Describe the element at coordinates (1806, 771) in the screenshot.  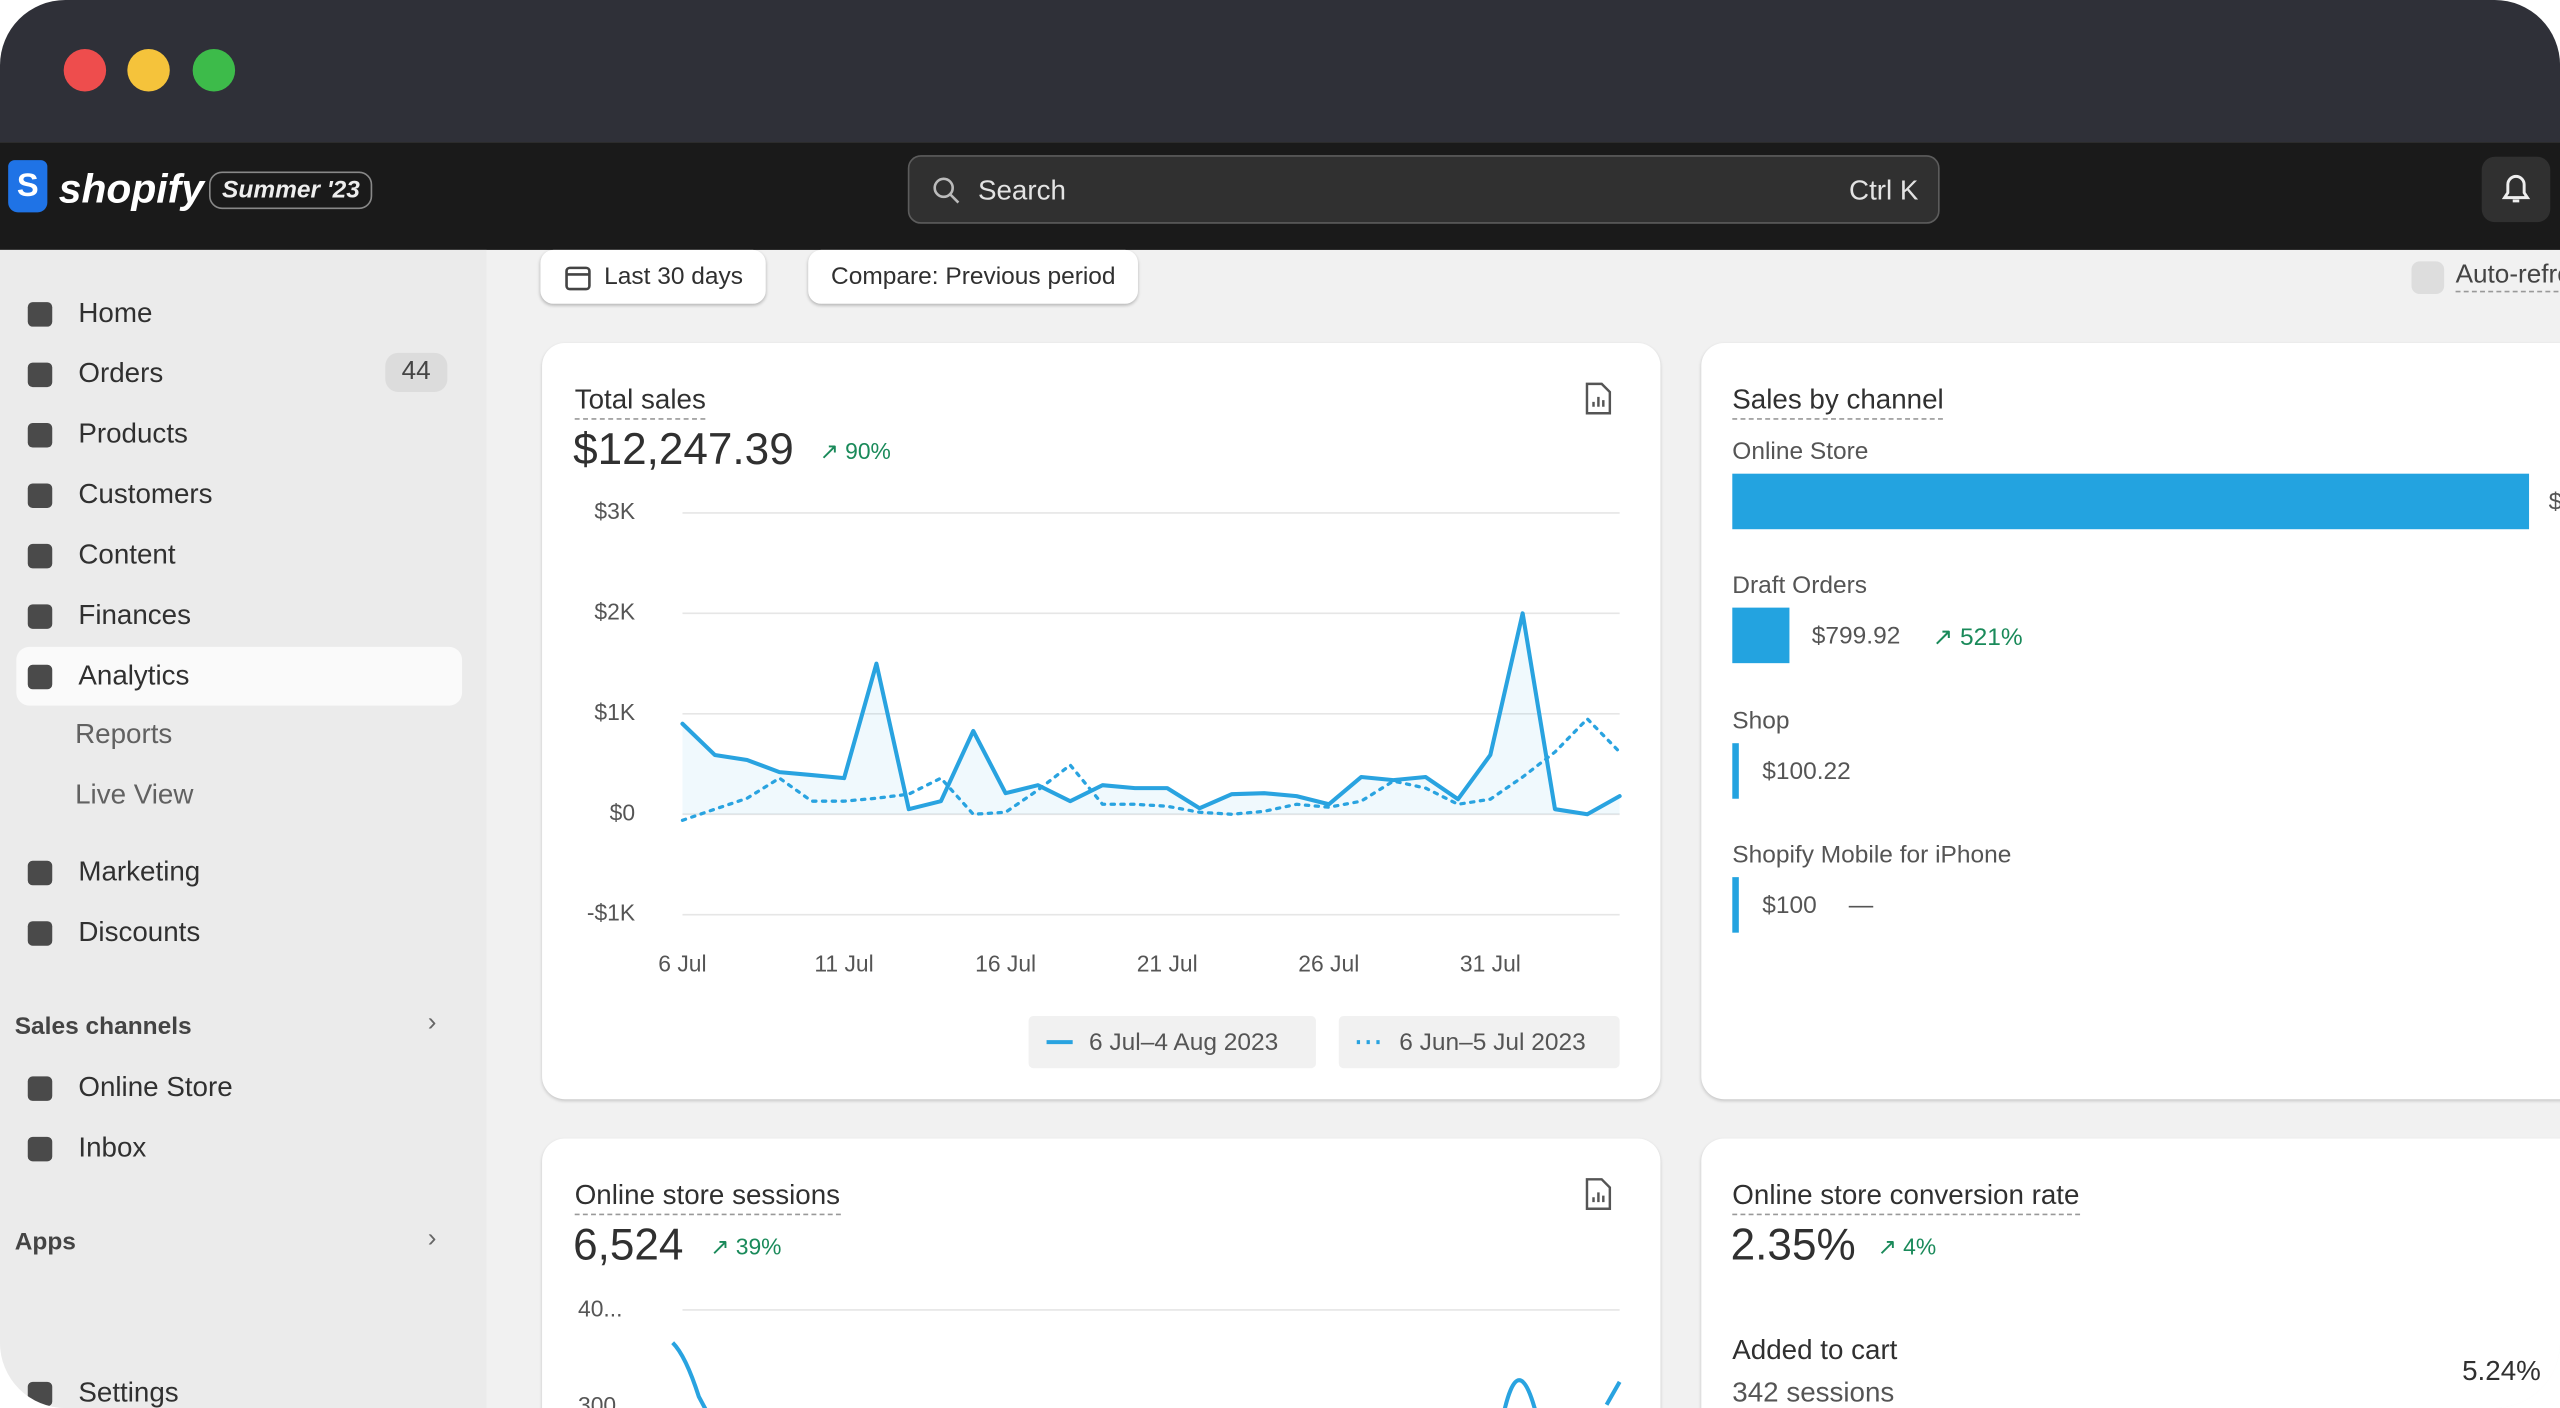
I see `channel-value: $100.22` at that location.